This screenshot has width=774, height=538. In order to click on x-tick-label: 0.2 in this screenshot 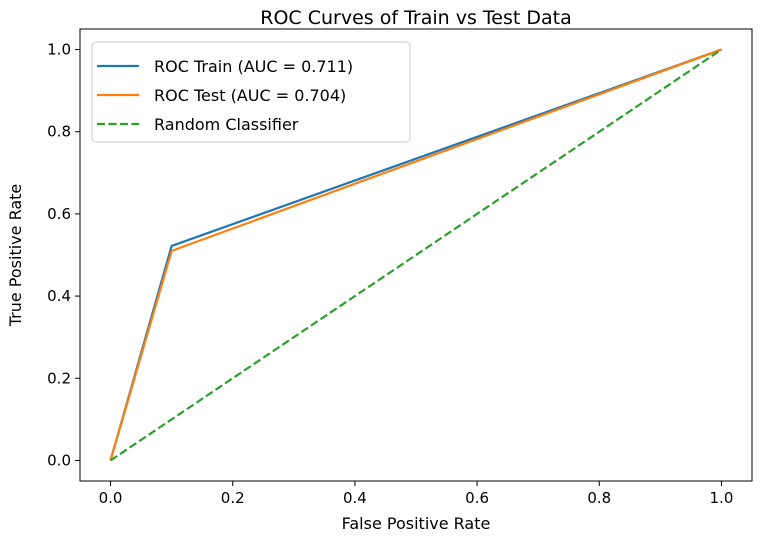, I will do `click(233, 498)`.